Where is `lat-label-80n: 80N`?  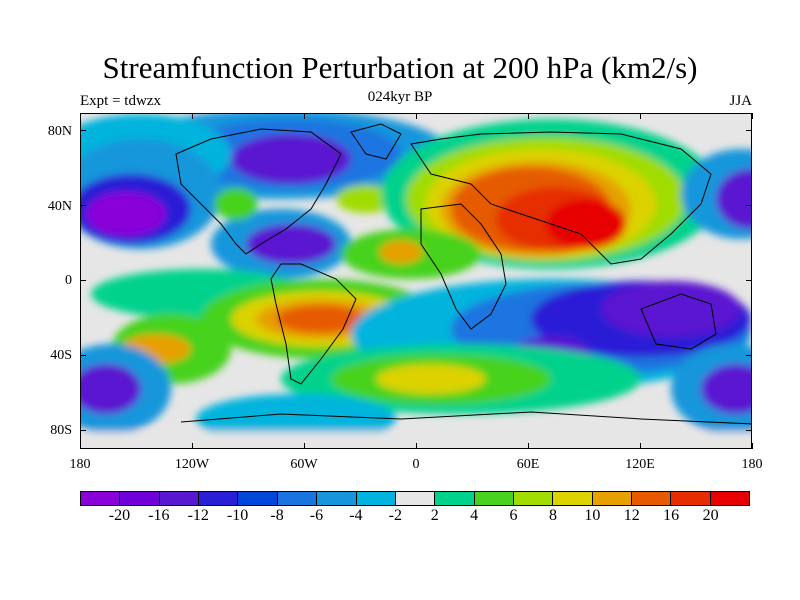
lat-label-80n: 80N is located at coordinates (59, 131).